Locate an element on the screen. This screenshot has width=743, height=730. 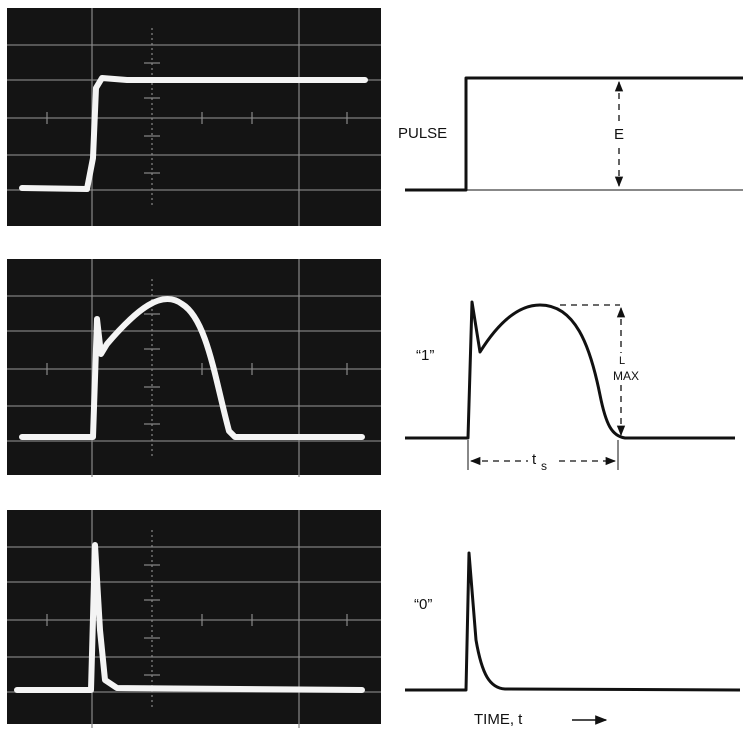
one-waveform: L MAX t s “1” is located at coordinates (570, 387).